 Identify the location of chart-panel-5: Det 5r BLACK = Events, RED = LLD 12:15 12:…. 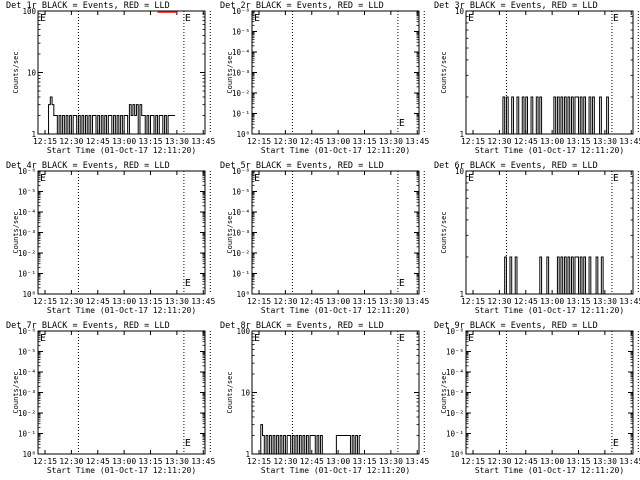
(324, 238).